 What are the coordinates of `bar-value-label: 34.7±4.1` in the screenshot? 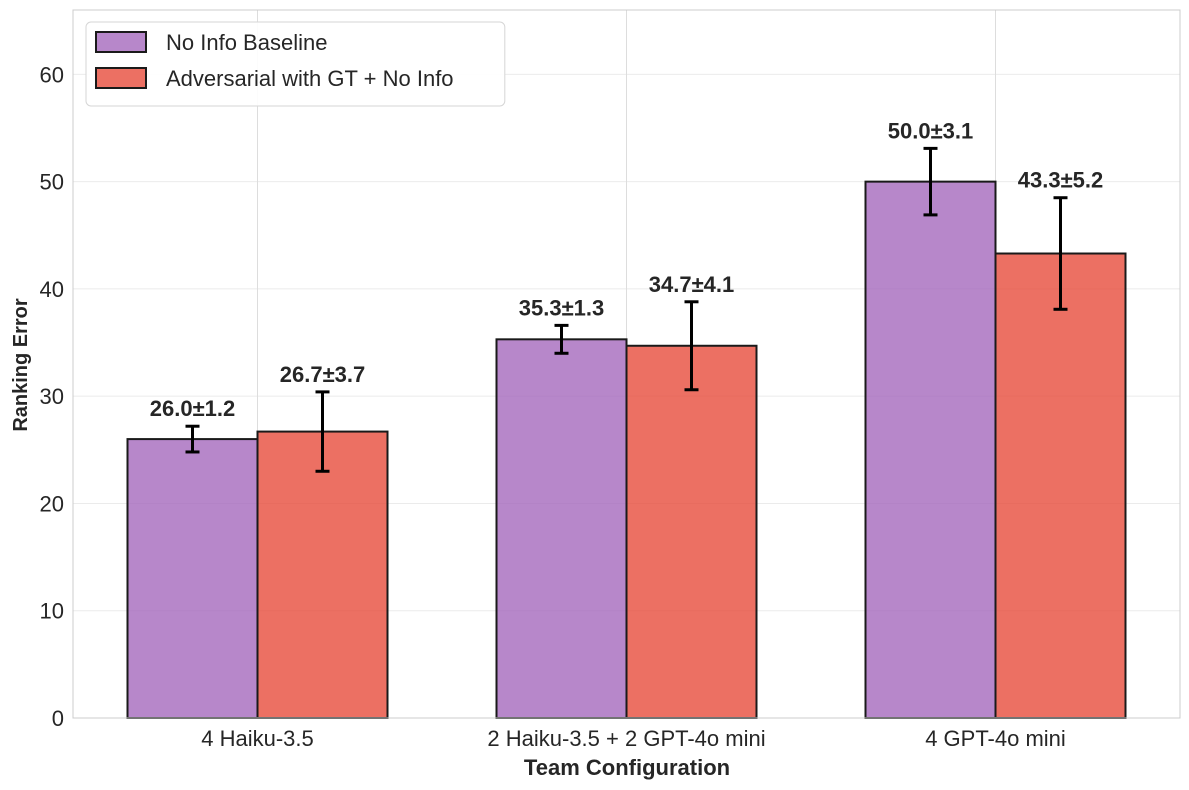 It's located at (691, 284).